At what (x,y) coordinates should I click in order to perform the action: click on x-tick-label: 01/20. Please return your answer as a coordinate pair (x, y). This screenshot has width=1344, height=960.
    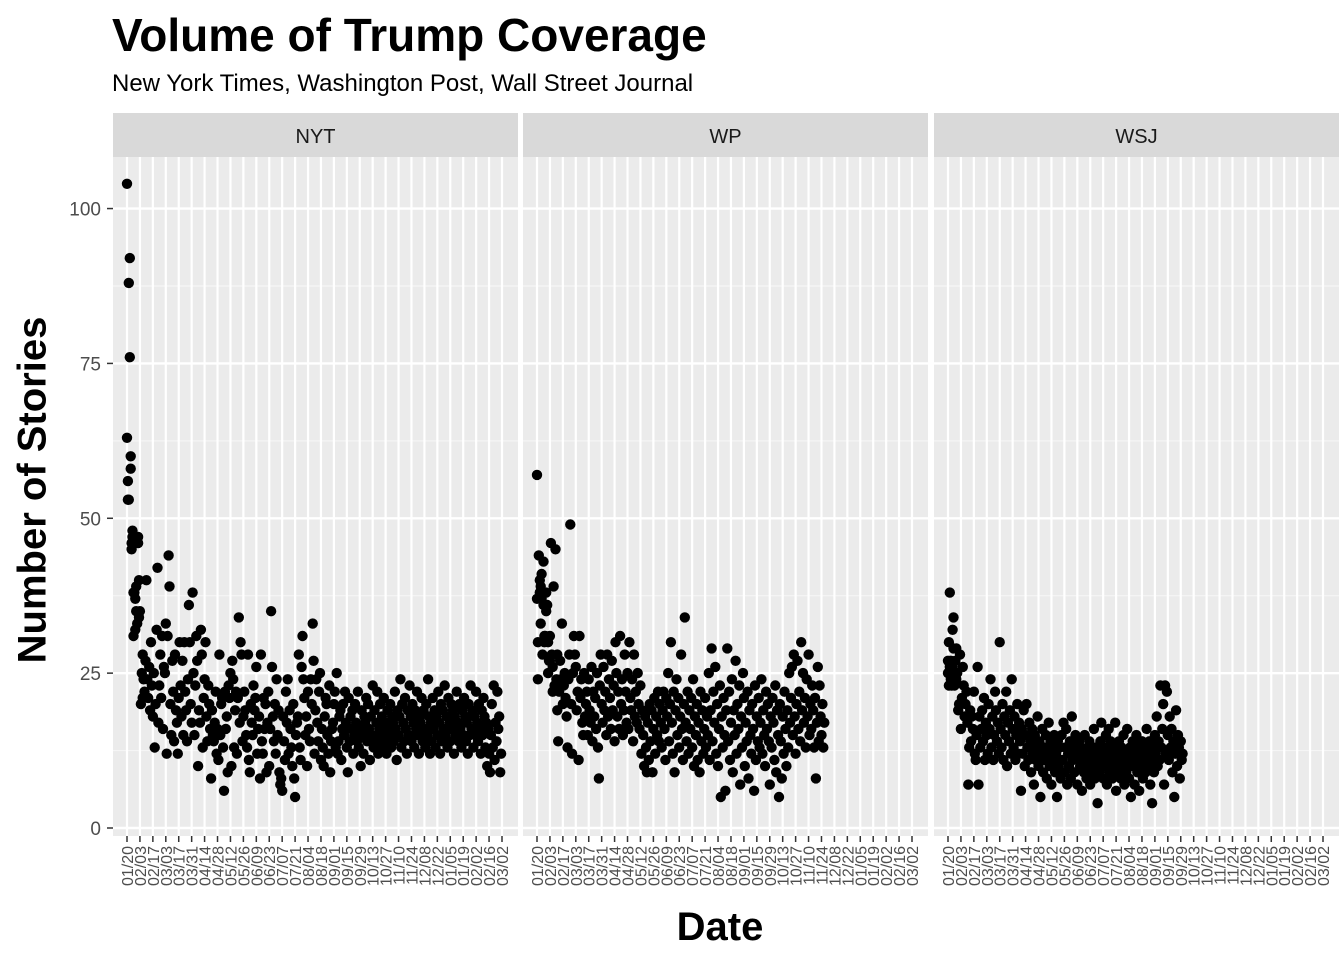
    Looking at the image, I should click on (949, 866).